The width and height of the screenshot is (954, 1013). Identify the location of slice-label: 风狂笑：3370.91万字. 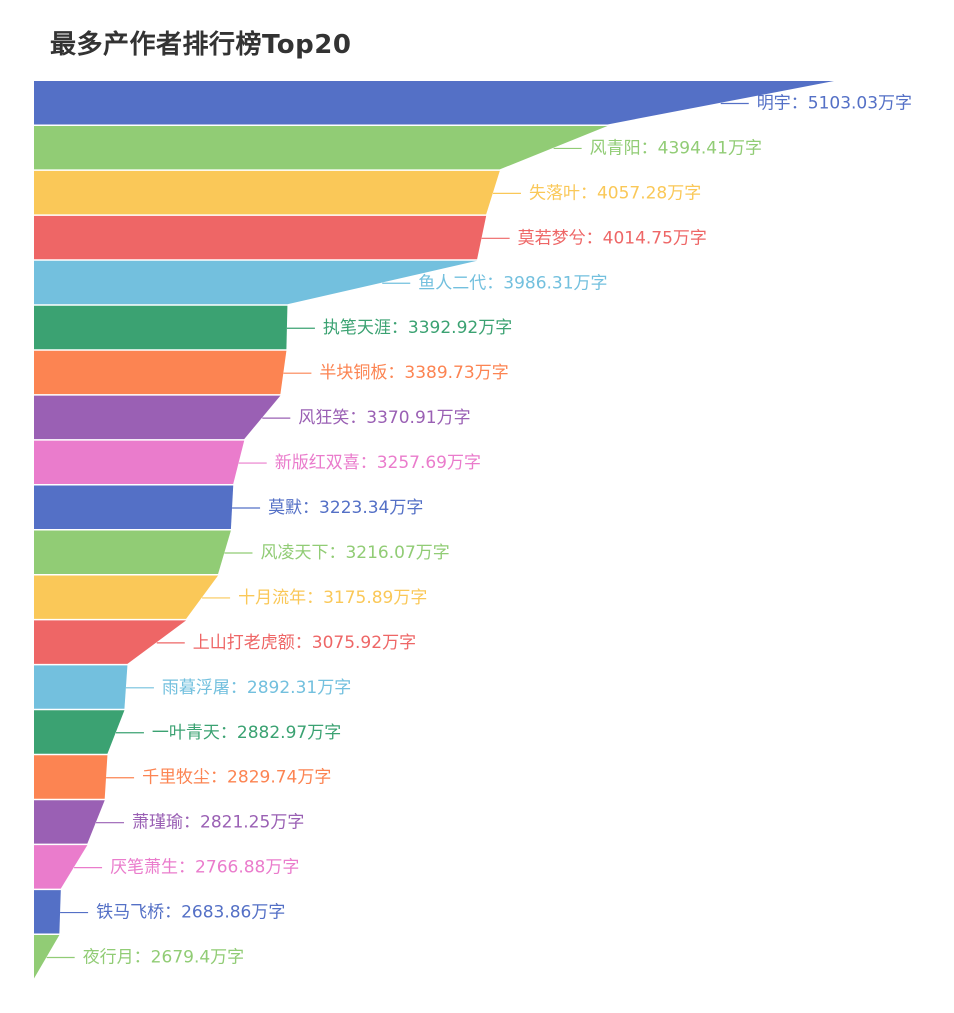
(384, 418).